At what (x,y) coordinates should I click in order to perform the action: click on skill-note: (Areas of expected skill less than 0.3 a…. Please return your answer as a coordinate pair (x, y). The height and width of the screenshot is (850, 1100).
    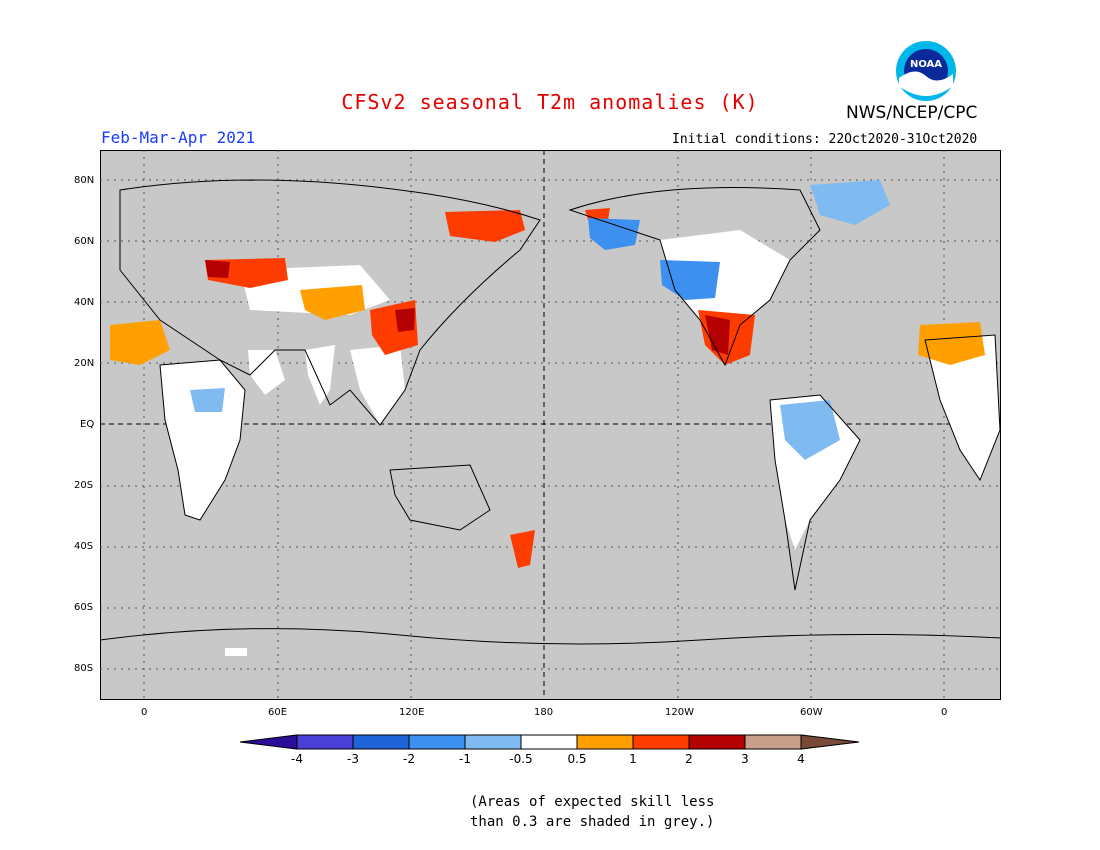
    Looking at the image, I should click on (600, 812).